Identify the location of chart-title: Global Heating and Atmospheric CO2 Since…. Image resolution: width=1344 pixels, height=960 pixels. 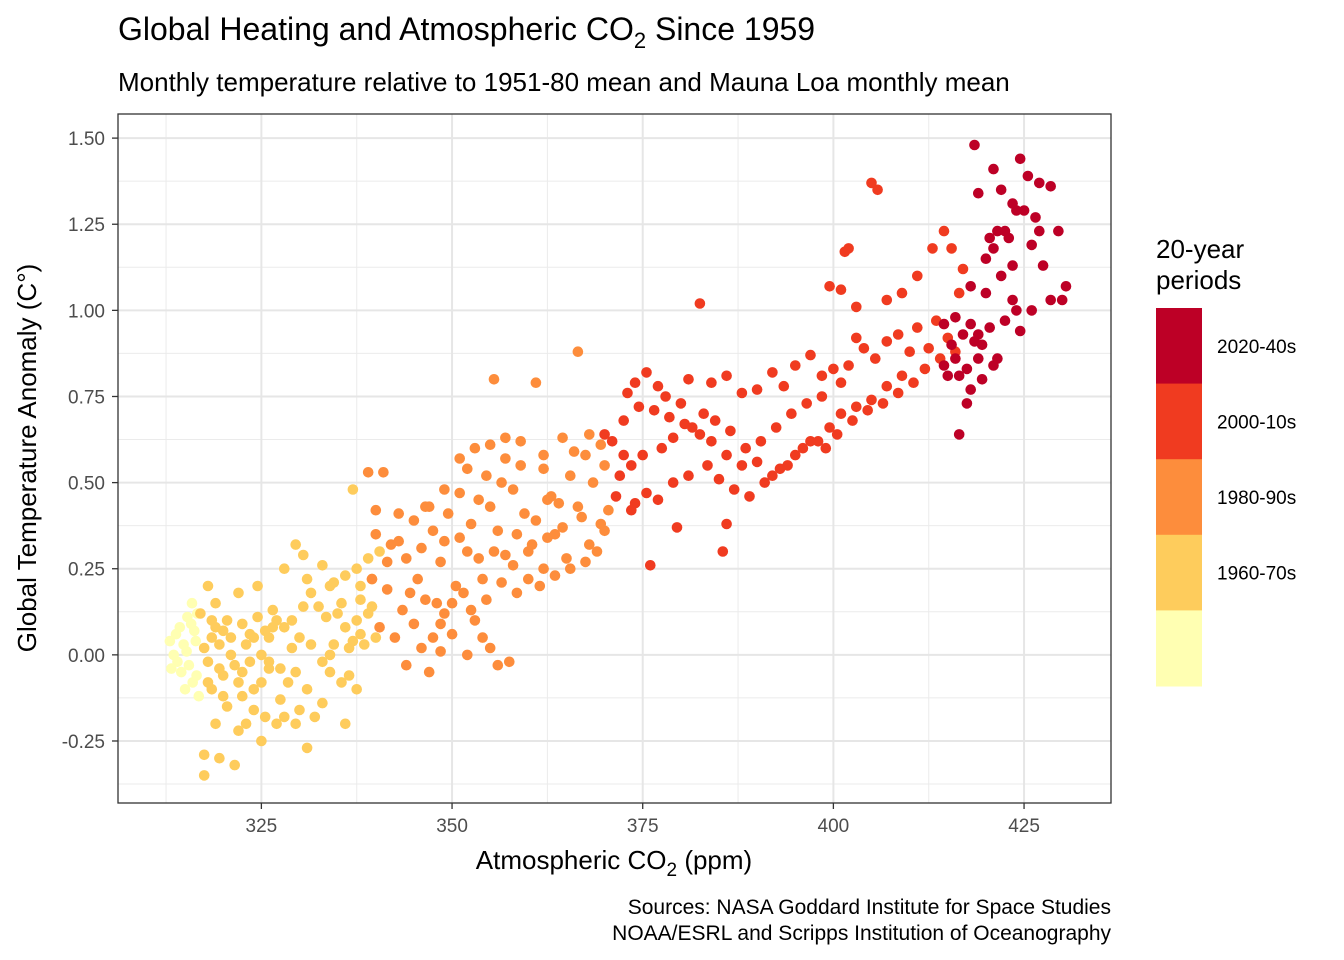
(466, 32).